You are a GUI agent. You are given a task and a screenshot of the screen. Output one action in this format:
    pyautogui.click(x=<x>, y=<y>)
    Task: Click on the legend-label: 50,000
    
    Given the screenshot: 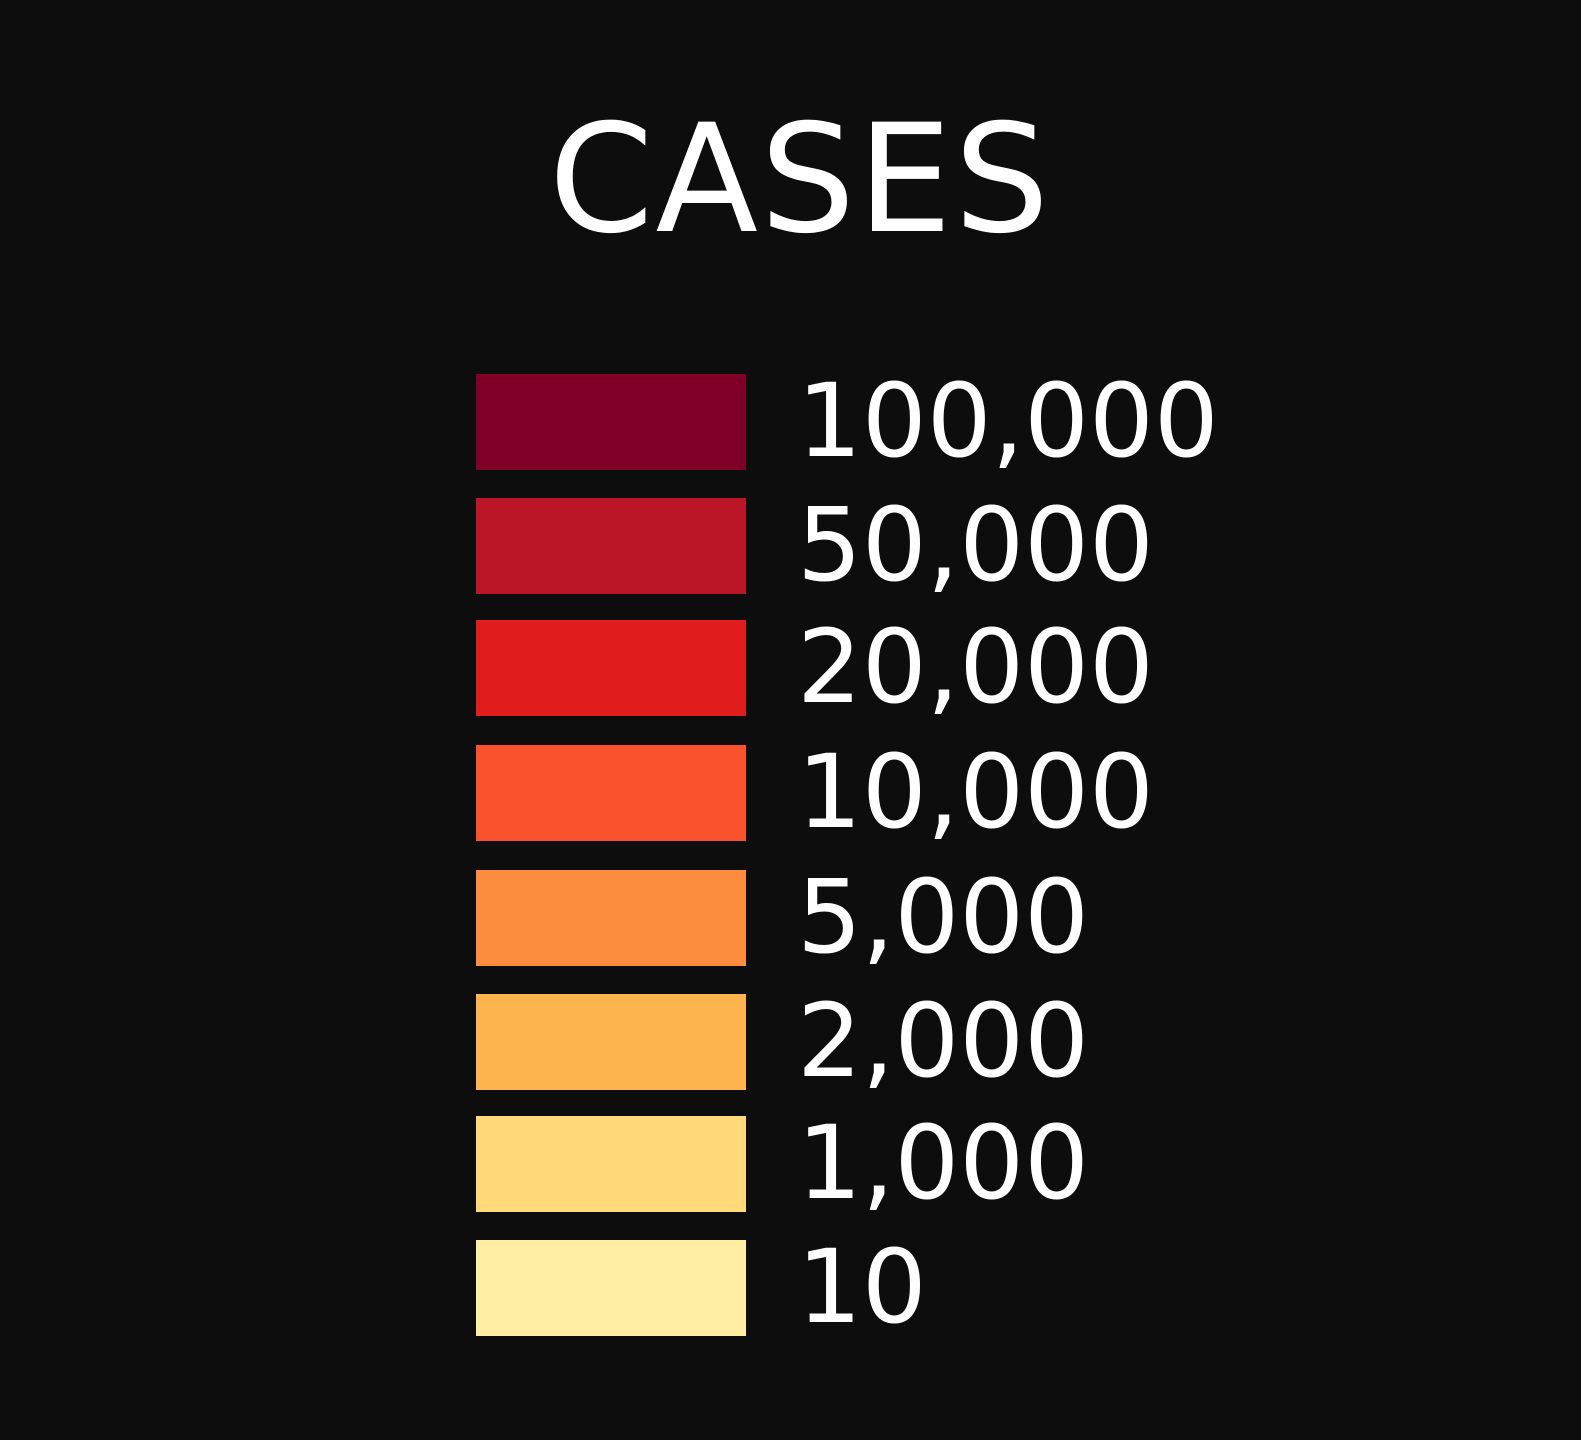 What is the action you would take?
    pyautogui.click(x=975, y=545)
    